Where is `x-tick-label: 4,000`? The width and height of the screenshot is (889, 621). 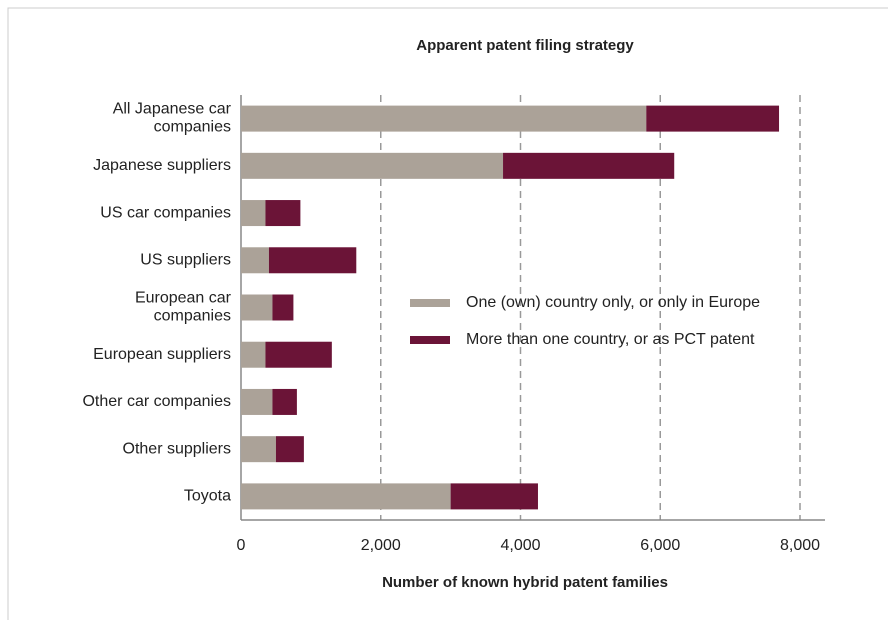 x-tick-label: 4,000 is located at coordinates (520, 545).